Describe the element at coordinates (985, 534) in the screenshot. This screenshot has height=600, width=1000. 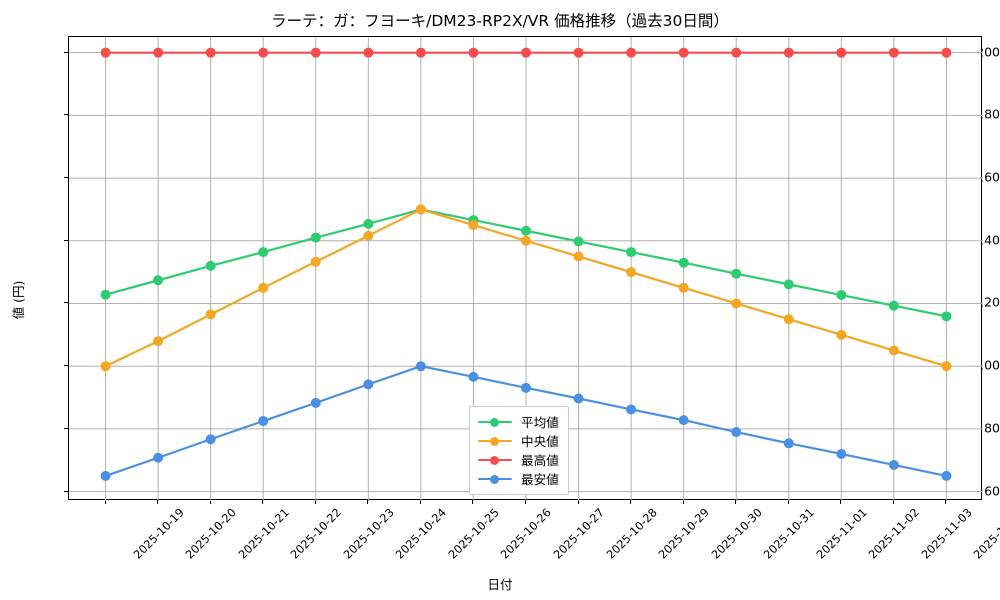
I see `x-tick-label: 2025-11-04` at that location.